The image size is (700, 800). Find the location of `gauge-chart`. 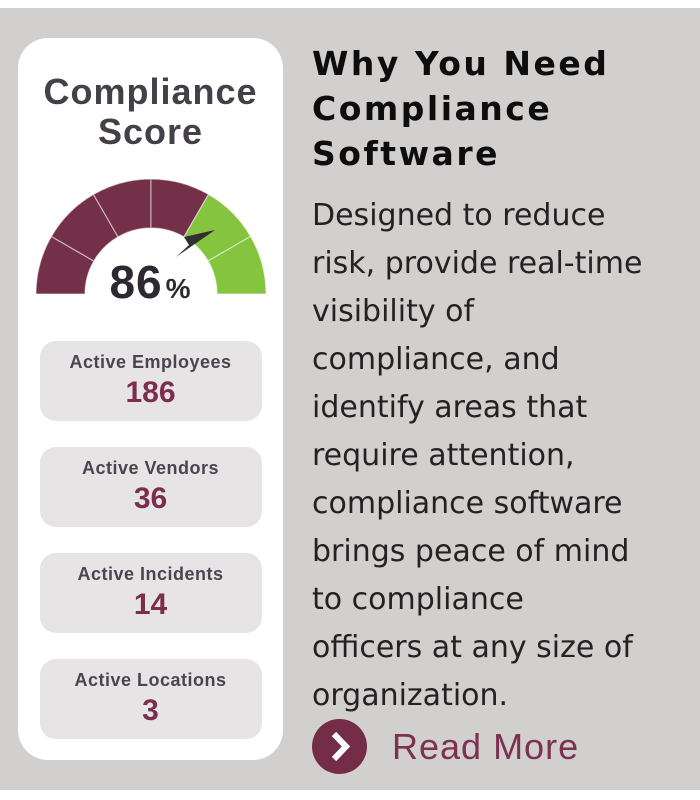

gauge-chart is located at coordinates (150, 236).